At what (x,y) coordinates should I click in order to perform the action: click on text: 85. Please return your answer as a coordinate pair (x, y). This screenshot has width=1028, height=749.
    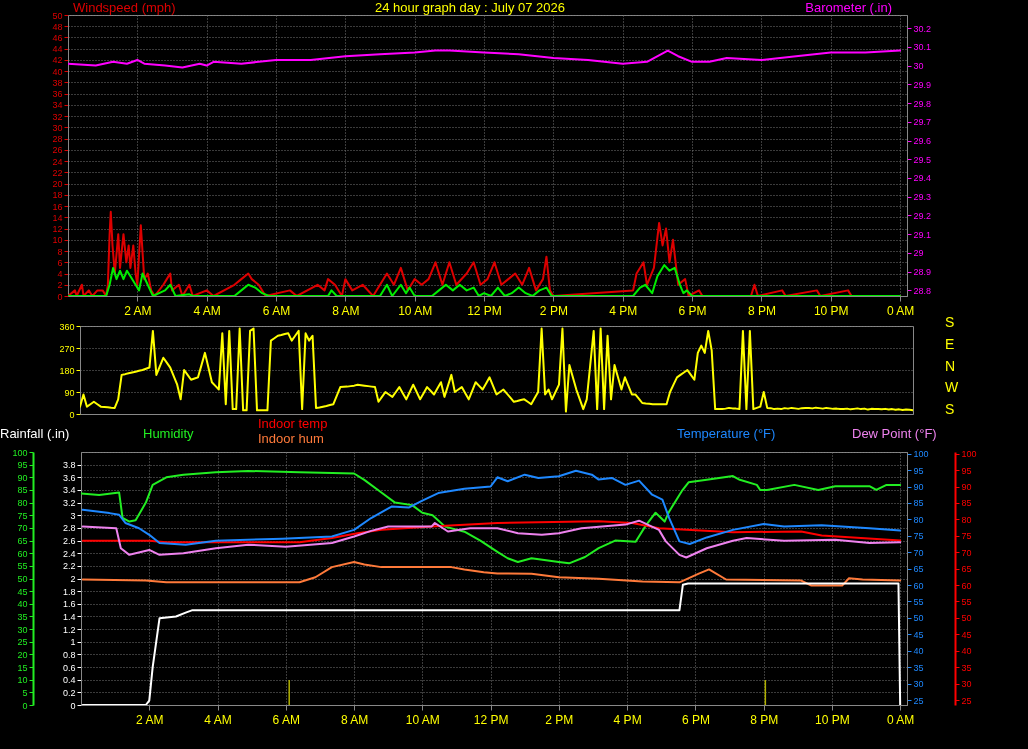
    Looking at the image, I should click on (966, 503).